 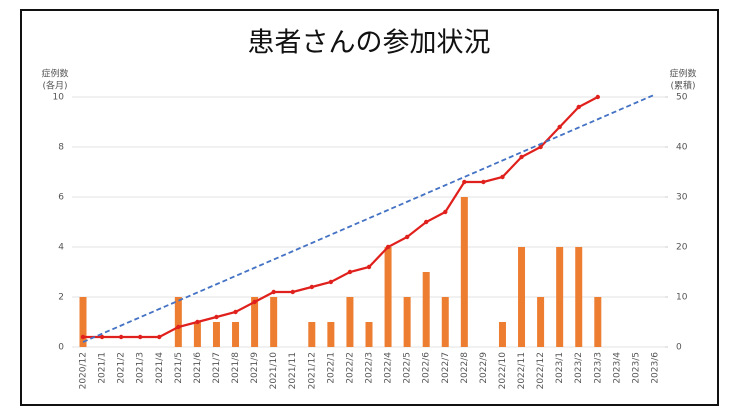 I want to click on y2-axis-label: 症例数, so click(x=682, y=74).